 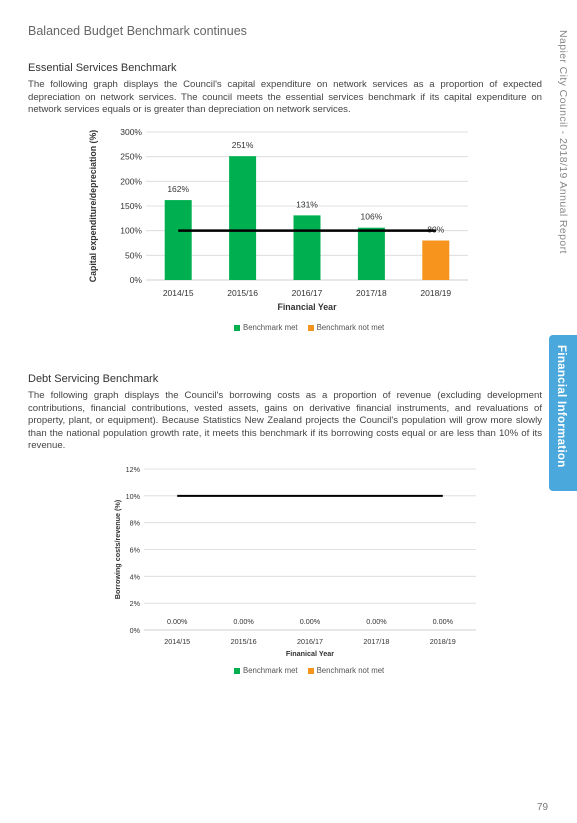 I want to click on essential-services-heading: Essential Services Benchmark, so click(x=102, y=68).